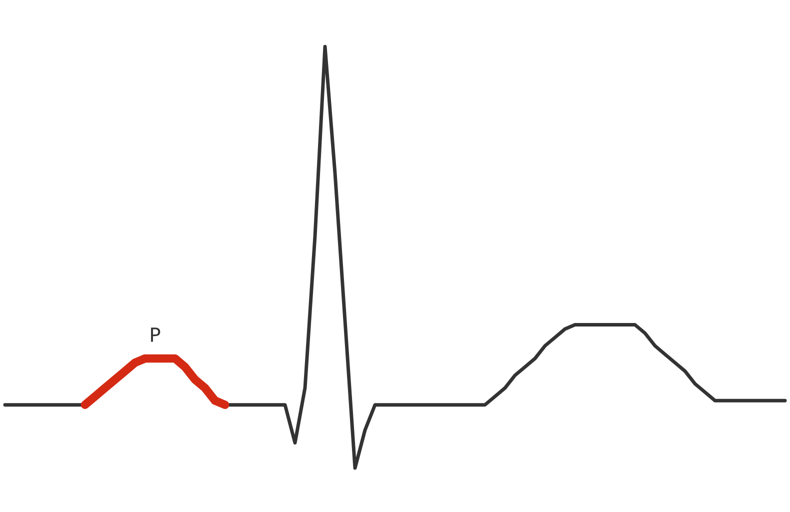  I want to click on annotation: P, so click(155, 335).